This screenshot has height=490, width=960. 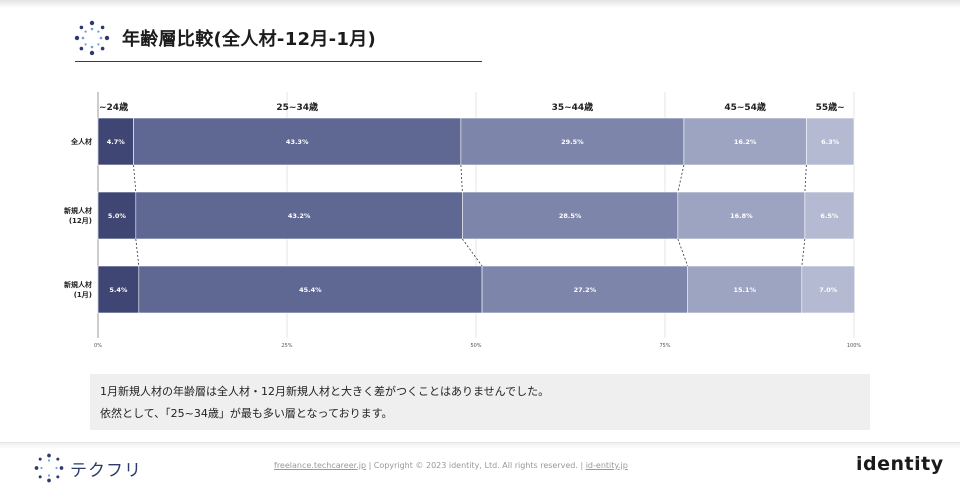 What do you see at coordinates (573, 107) in the screenshot?
I see `legend-label: 35~44歳` at bounding box center [573, 107].